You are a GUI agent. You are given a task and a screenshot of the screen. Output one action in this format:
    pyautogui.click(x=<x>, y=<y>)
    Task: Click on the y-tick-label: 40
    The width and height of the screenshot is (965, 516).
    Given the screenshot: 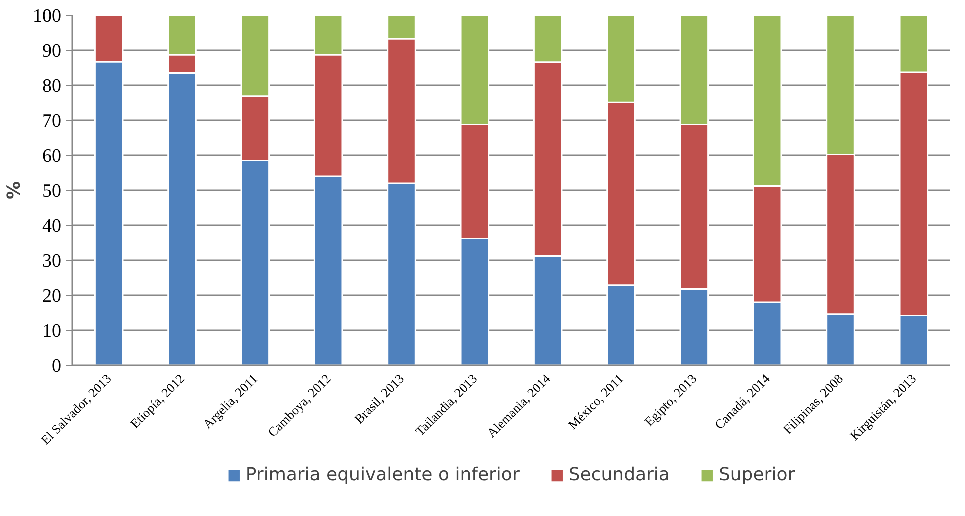 What is the action you would take?
    pyautogui.click(x=52, y=226)
    